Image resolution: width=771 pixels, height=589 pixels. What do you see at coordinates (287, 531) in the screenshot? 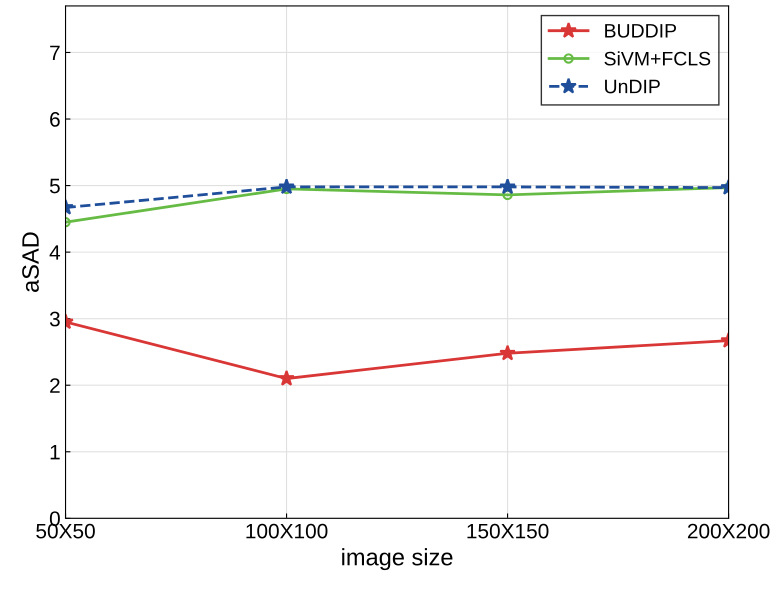
I see `x-tick-label: 100X100` at bounding box center [287, 531].